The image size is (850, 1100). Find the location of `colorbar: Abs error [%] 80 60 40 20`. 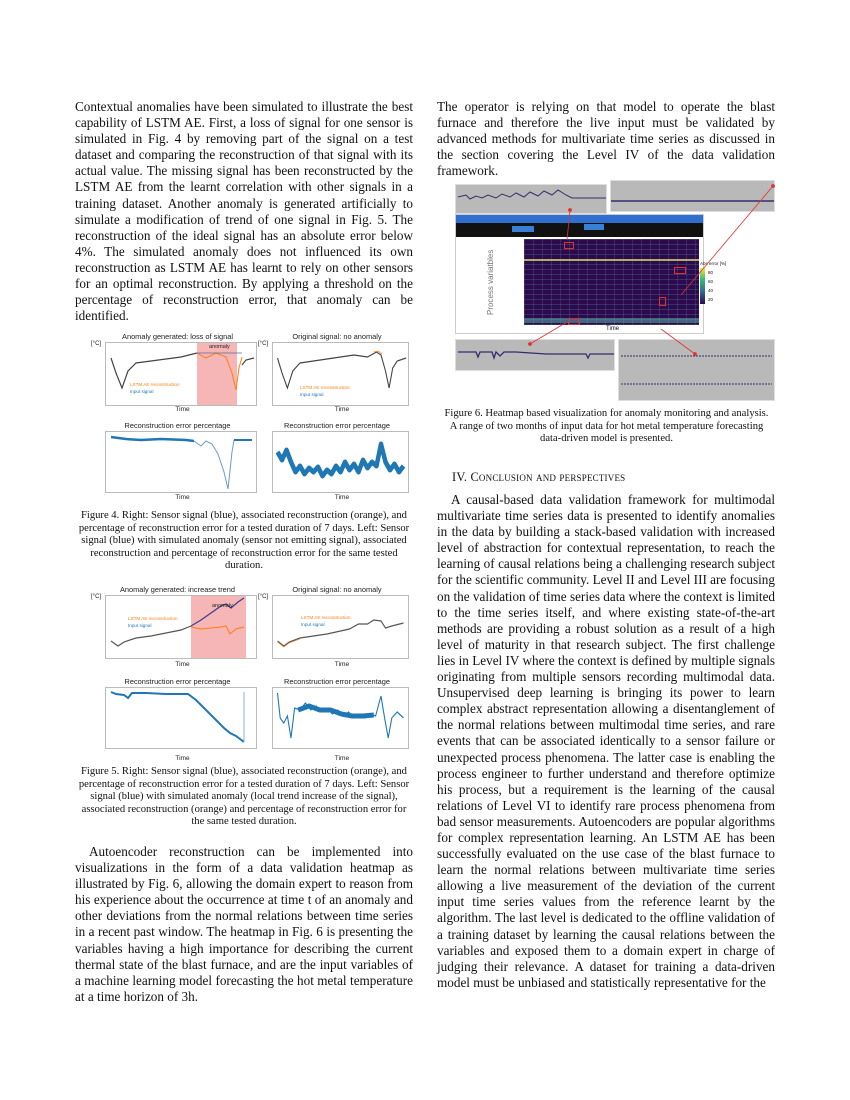

colorbar: Abs error [%] 80 60 40 20 is located at coordinates (713, 282).